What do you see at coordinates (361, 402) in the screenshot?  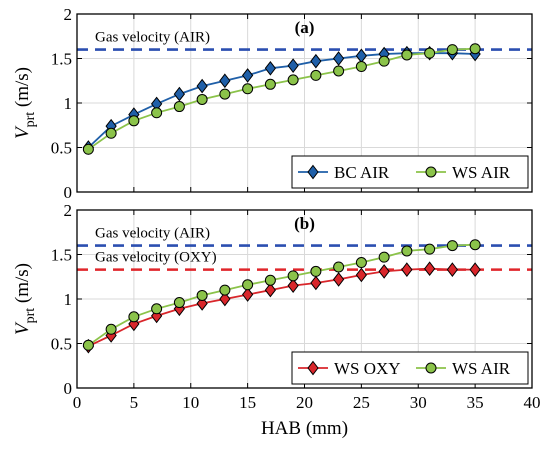 I see `x-tick-label: 25` at bounding box center [361, 402].